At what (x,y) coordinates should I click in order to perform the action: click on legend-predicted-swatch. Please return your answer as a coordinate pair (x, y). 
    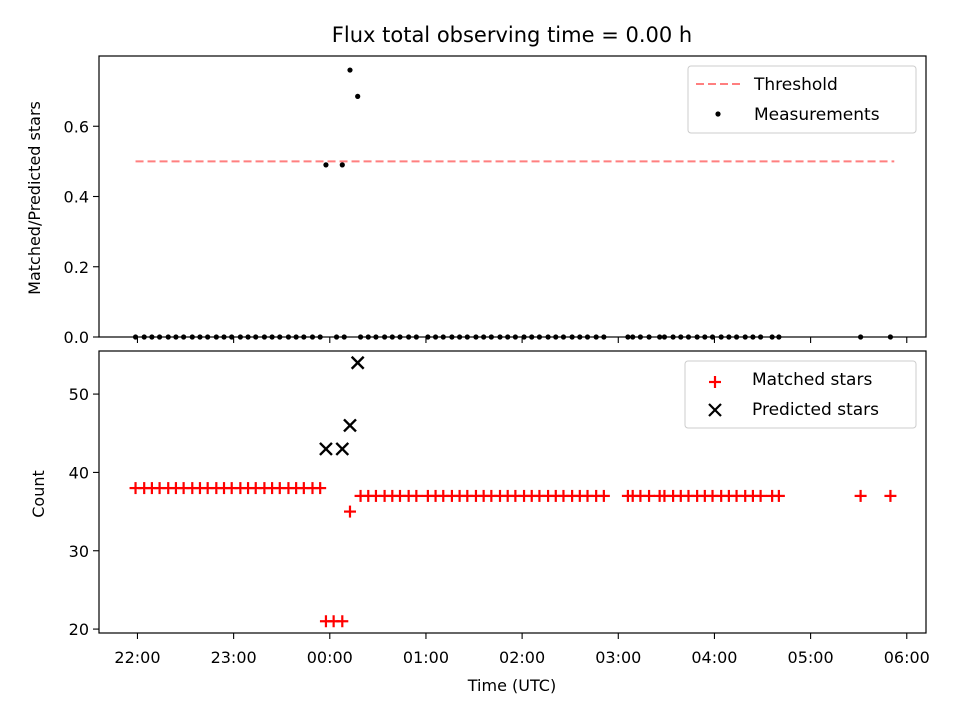
    Looking at the image, I should click on (715, 410).